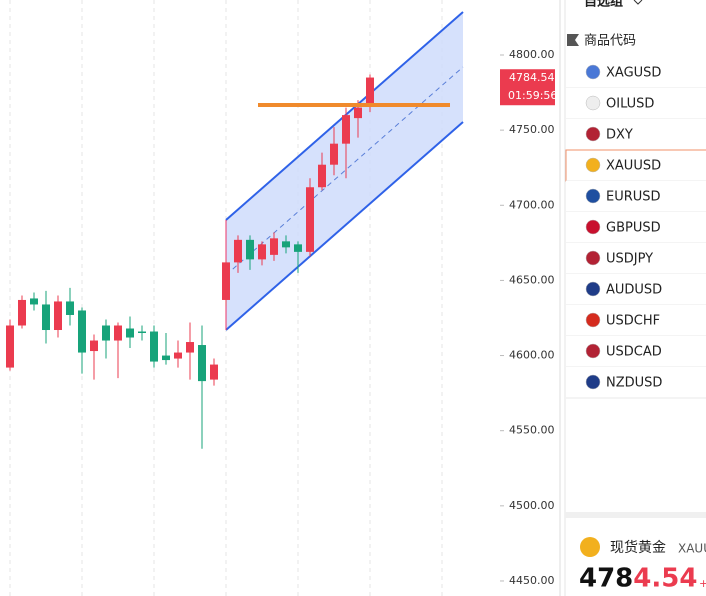 The width and height of the screenshot is (706, 596). I want to click on price-tail: 4.54, so click(665, 579).